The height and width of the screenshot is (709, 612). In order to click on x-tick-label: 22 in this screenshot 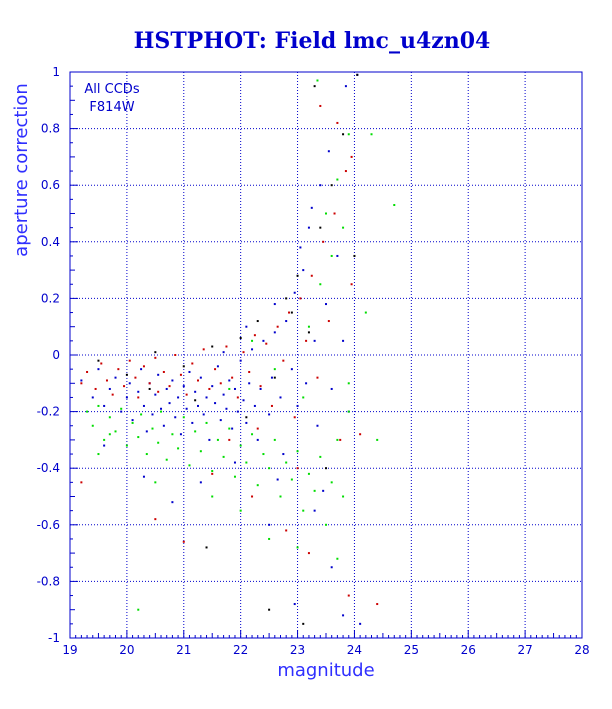, I will do `click(240, 650)`.